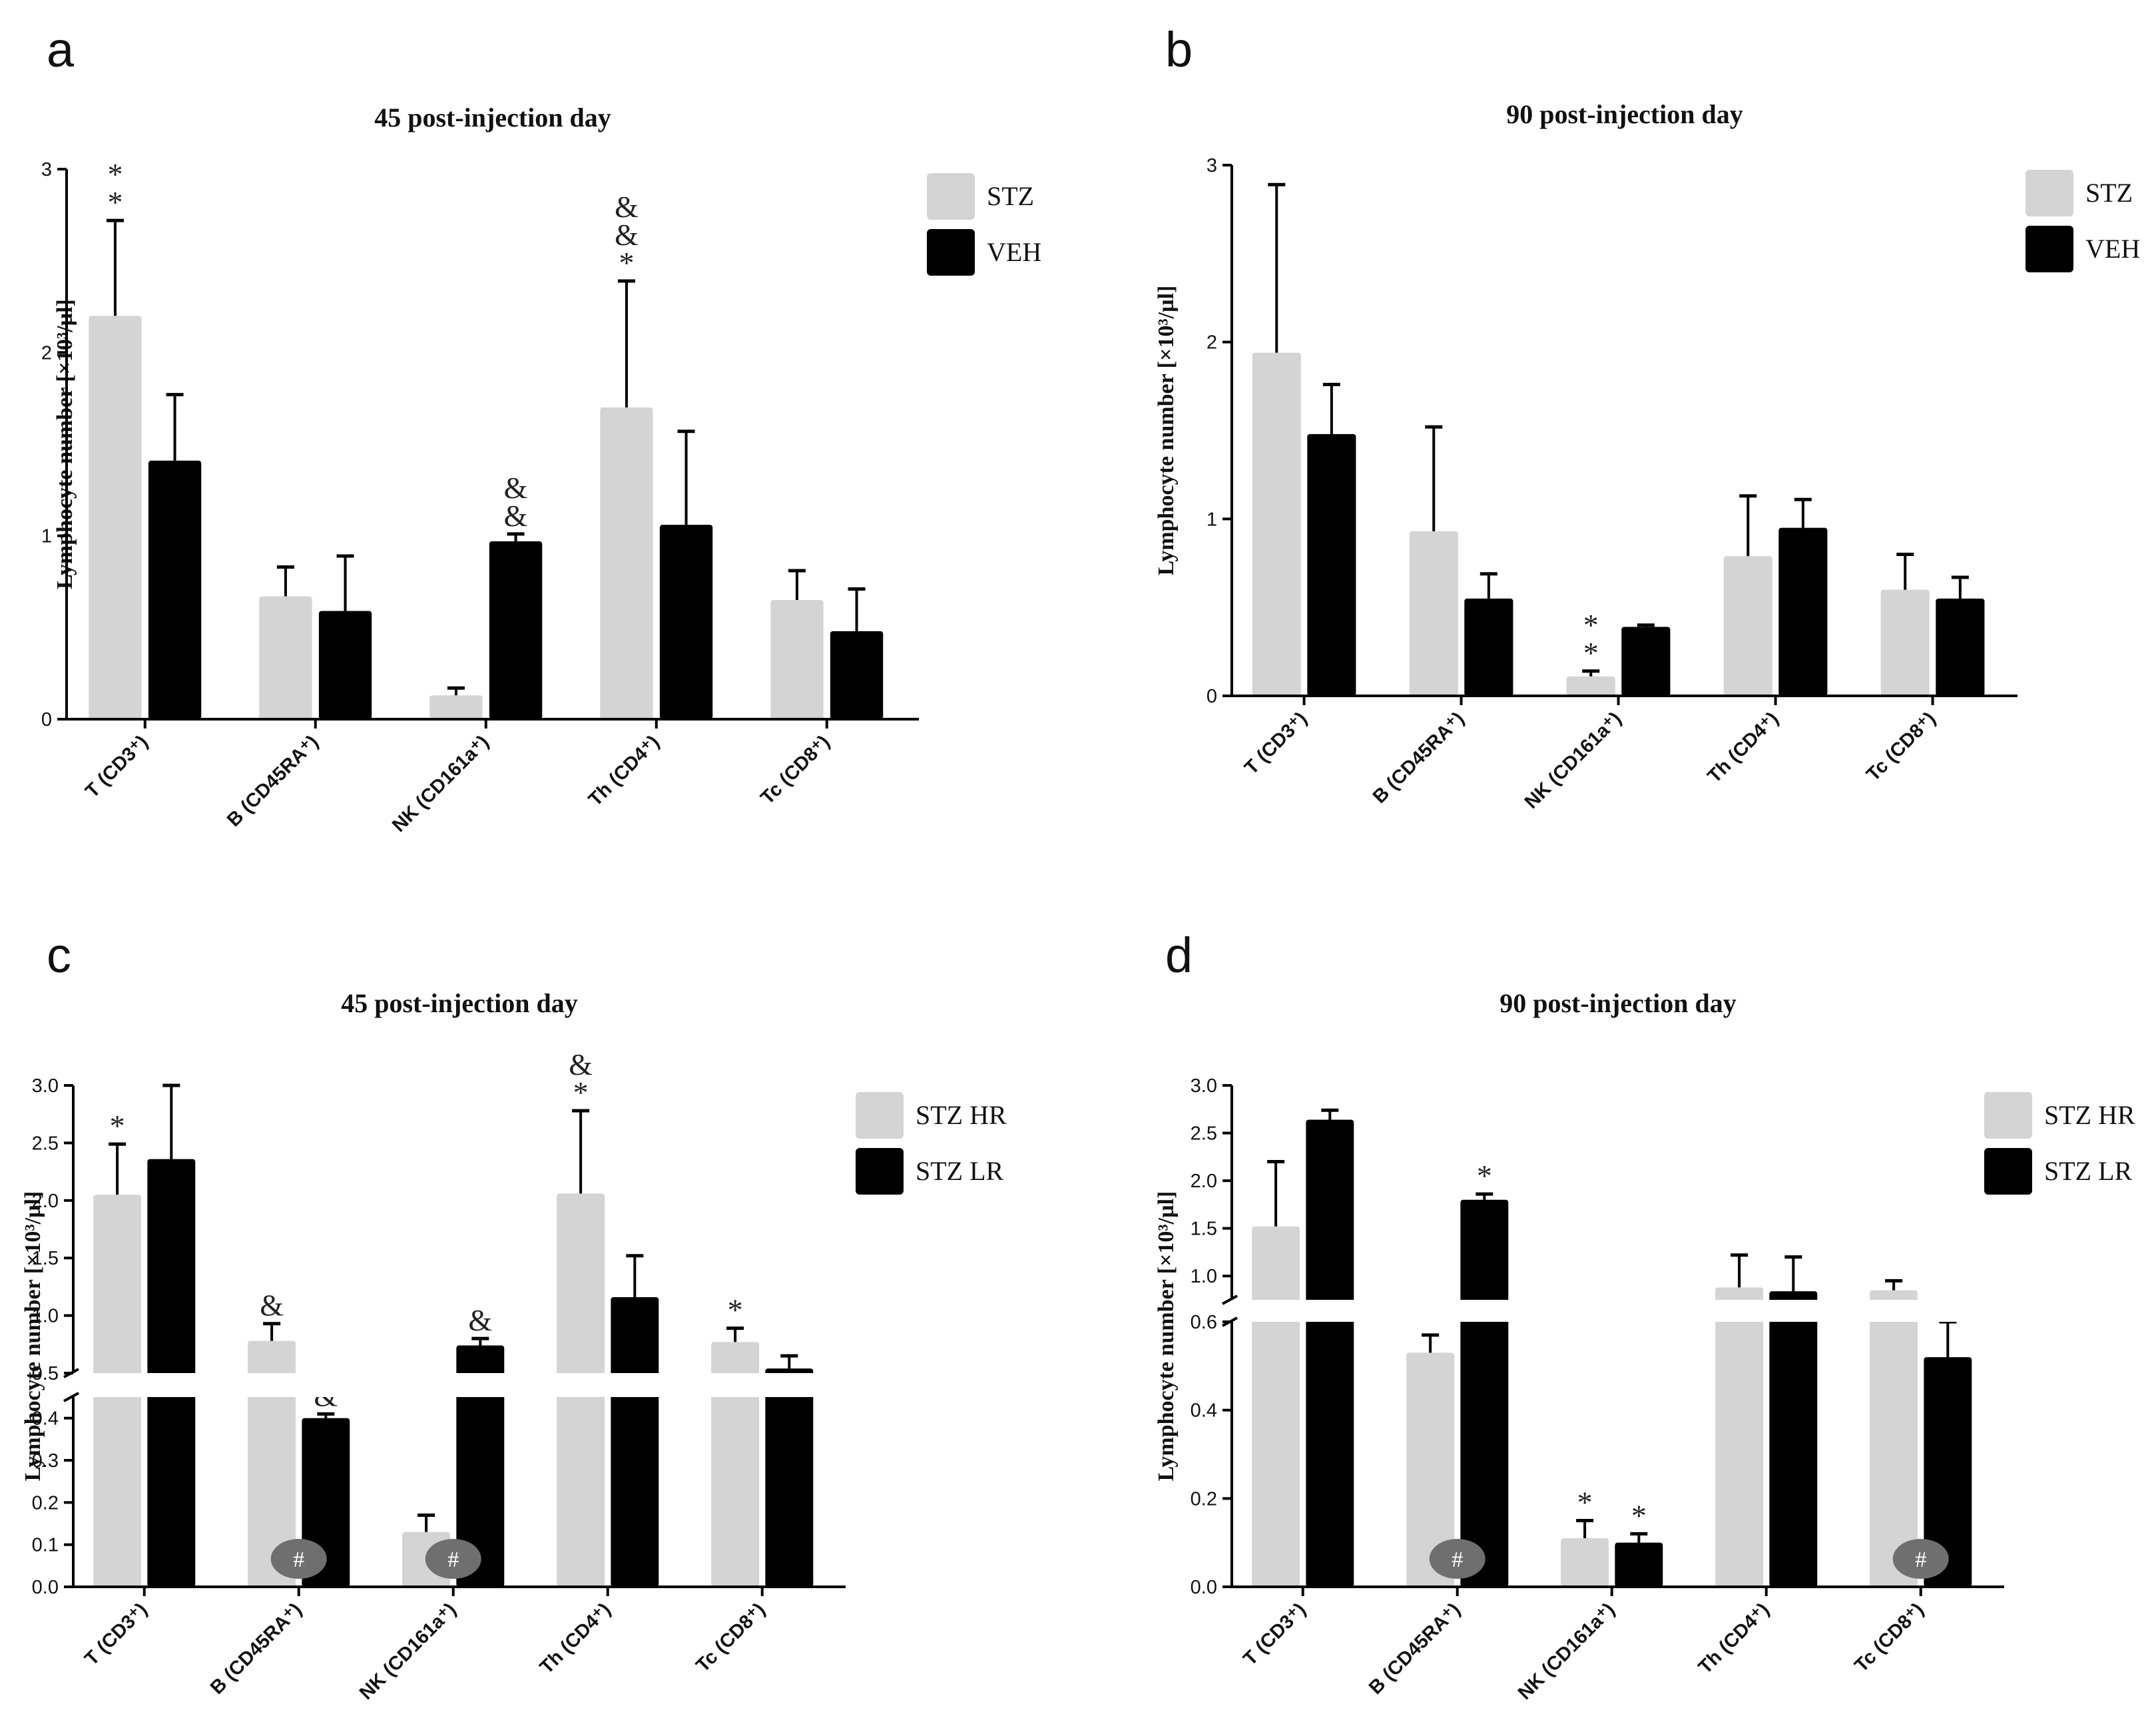  I want to click on legend-label: STZ, so click(1010, 196).